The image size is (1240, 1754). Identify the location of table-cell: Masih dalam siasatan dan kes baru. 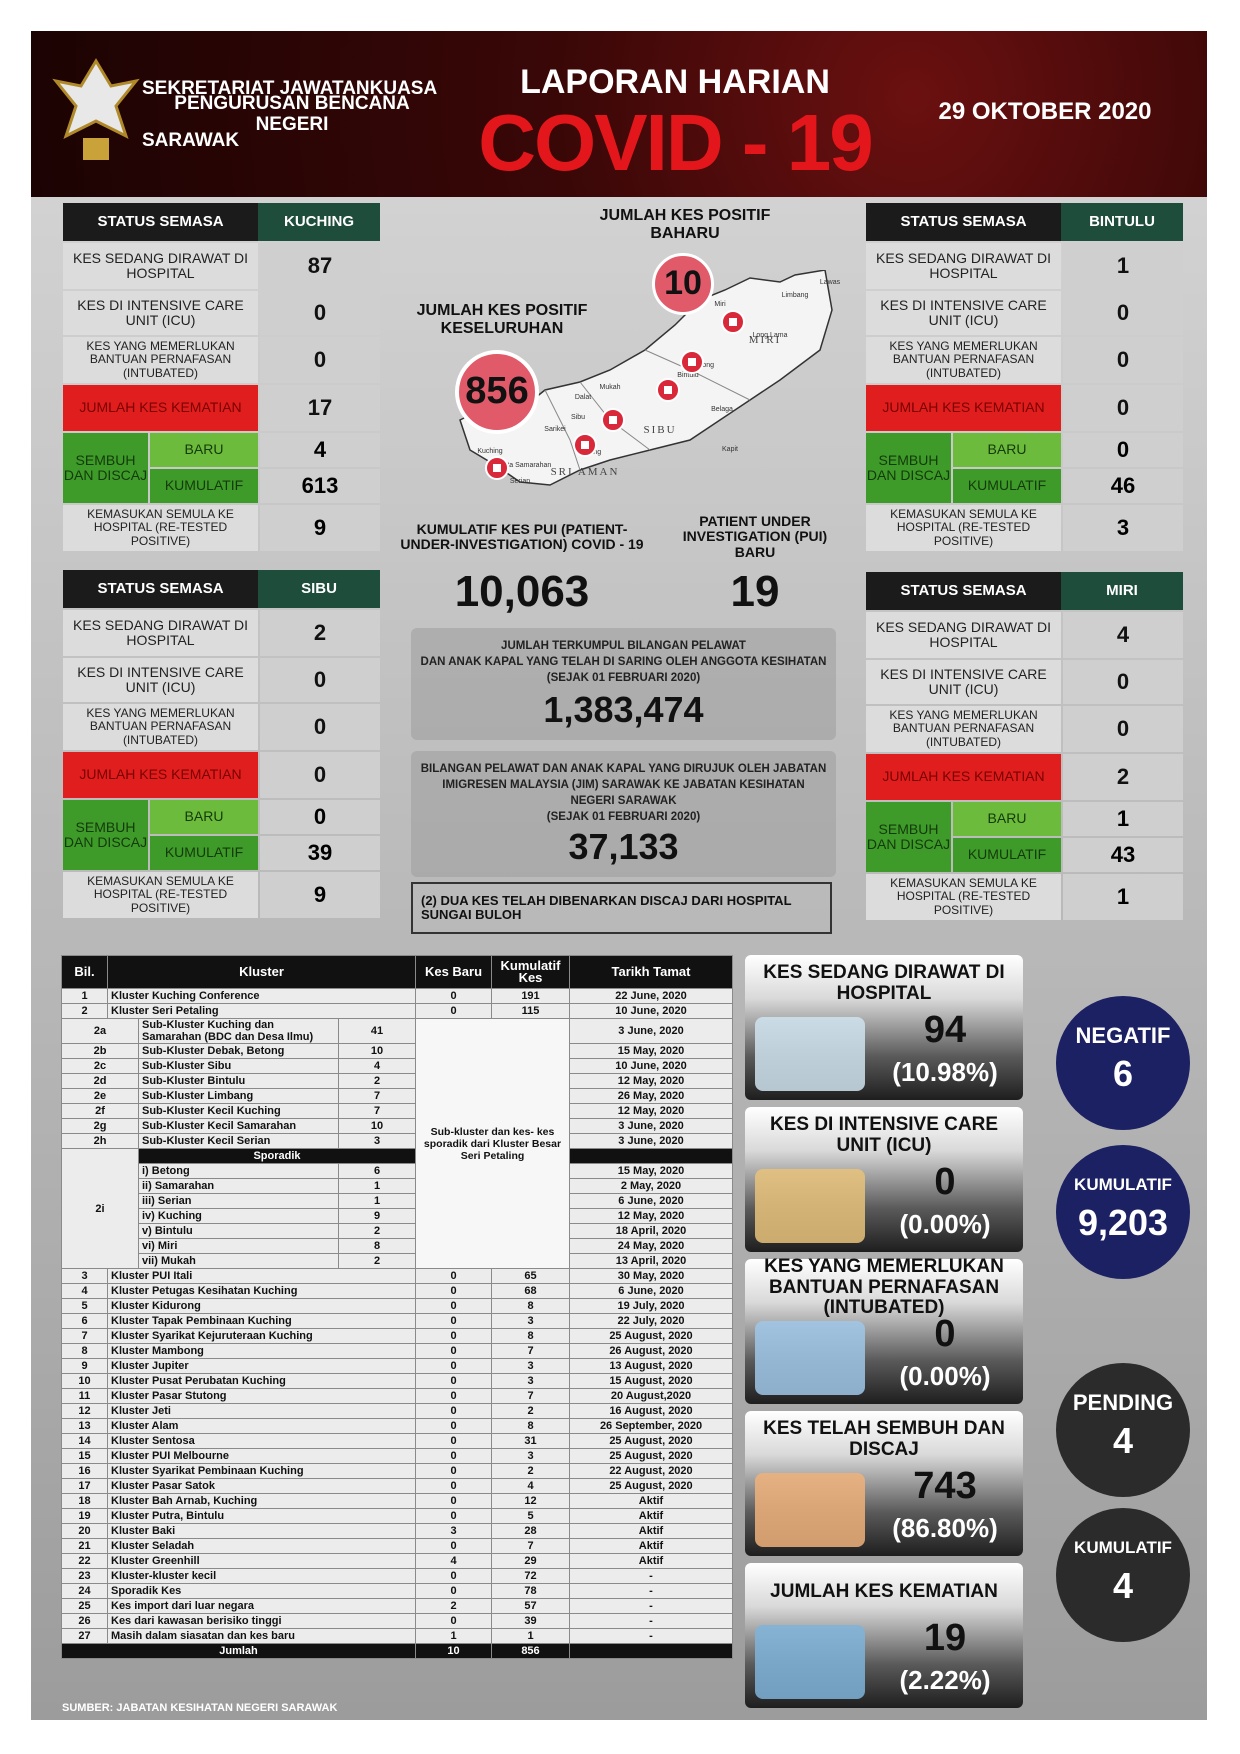
(261, 1636).